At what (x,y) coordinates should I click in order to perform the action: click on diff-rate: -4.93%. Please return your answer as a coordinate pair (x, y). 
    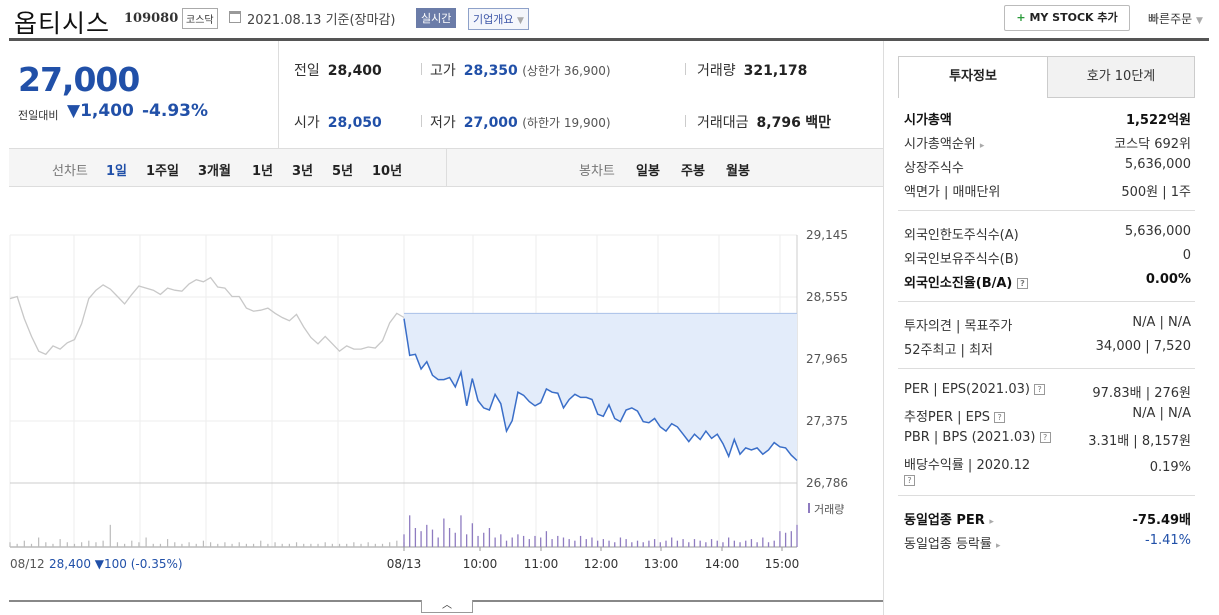
    Looking at the image, I should click on (175, 111).